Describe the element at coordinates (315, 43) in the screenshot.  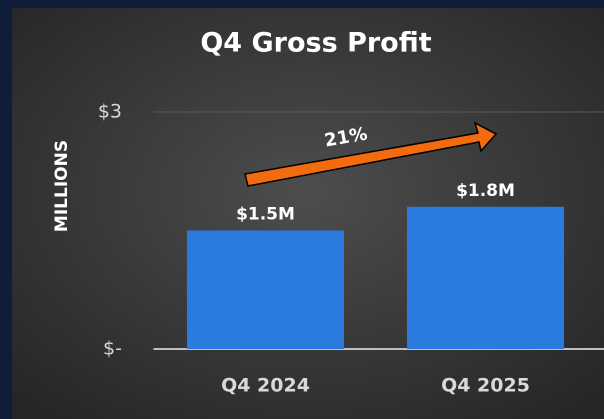
I see `chart-title: Q4 Gross Profit` at that location.